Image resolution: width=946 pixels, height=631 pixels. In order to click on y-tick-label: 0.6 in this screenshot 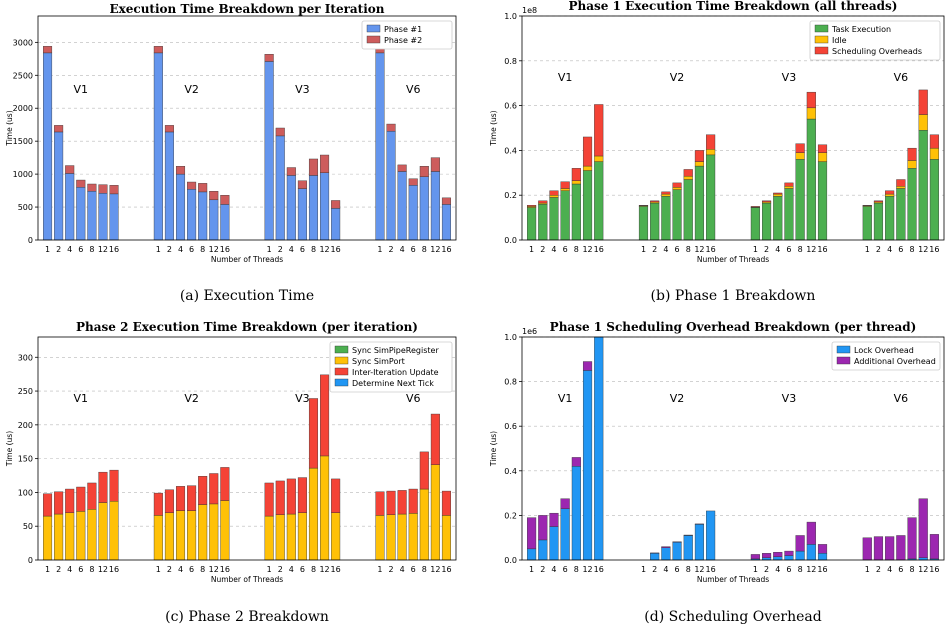, I will do `click(510, 106)`.